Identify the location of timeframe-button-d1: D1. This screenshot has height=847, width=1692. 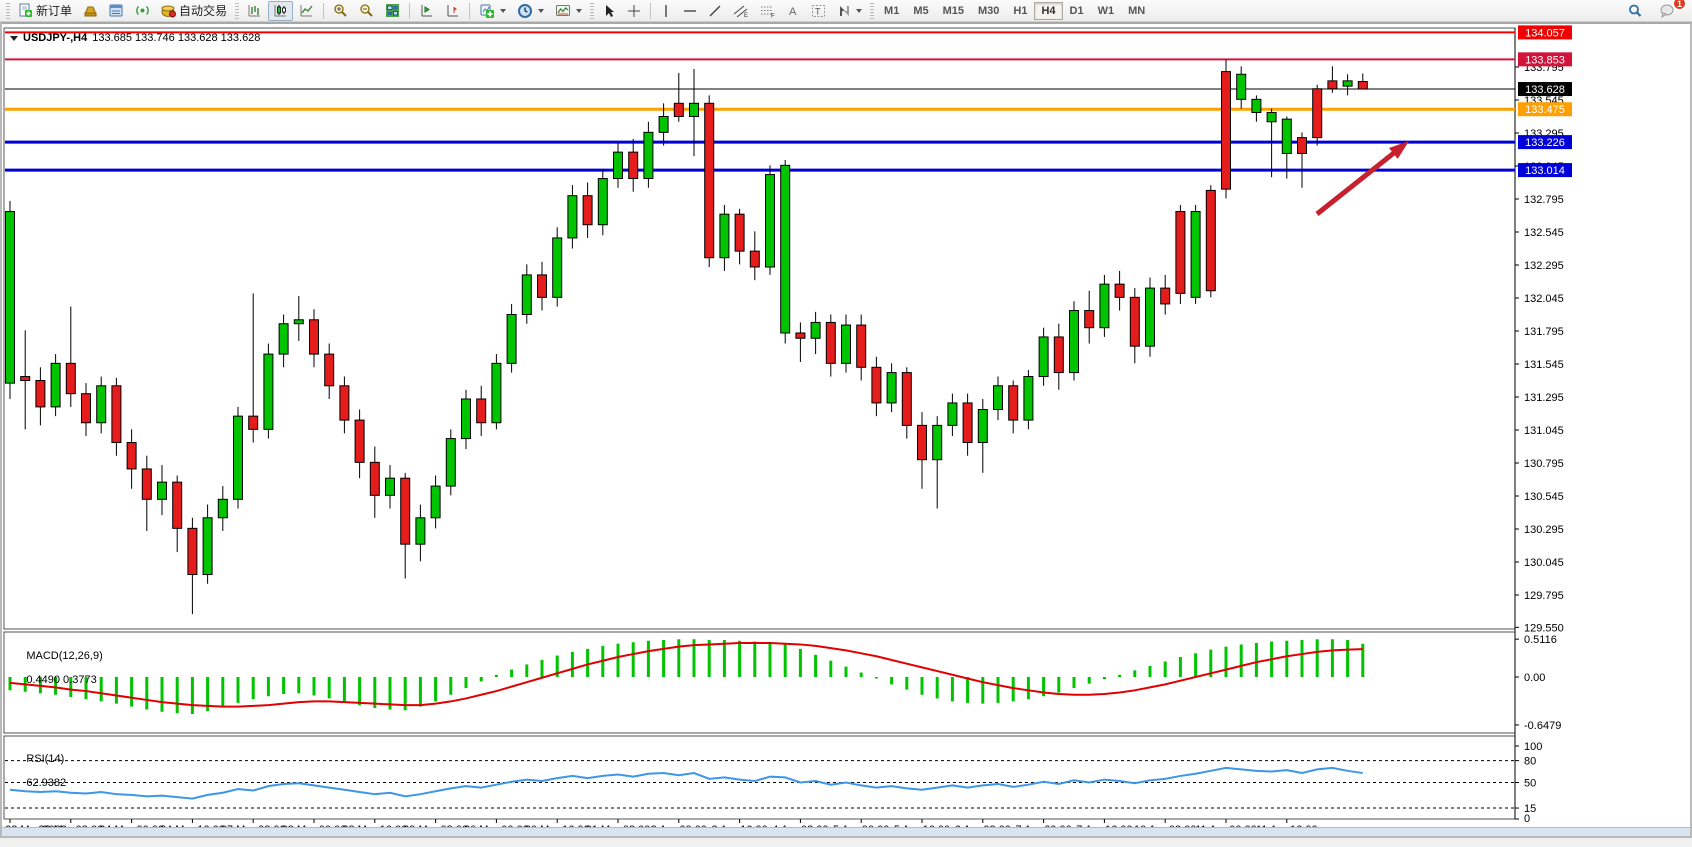
(1076, 10).